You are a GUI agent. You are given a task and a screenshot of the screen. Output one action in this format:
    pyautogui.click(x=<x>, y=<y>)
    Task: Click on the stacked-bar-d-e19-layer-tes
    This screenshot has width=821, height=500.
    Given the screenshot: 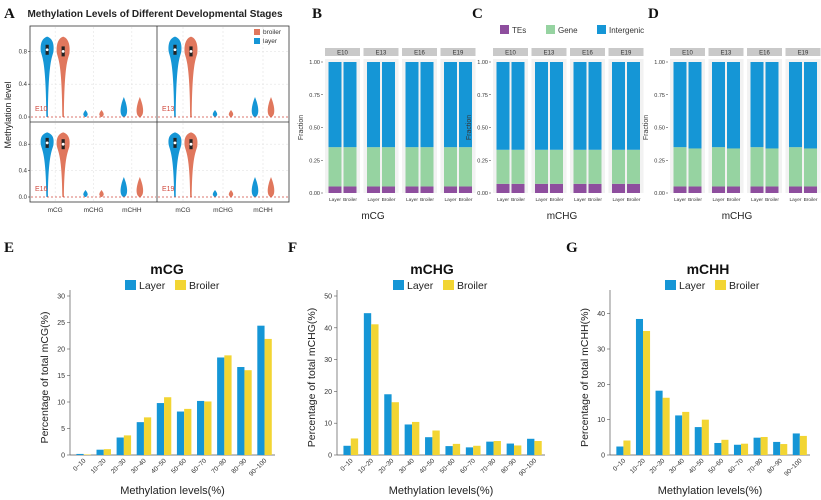 What is the action you would take?
    pyautogui.click(x=795, y=189)
    